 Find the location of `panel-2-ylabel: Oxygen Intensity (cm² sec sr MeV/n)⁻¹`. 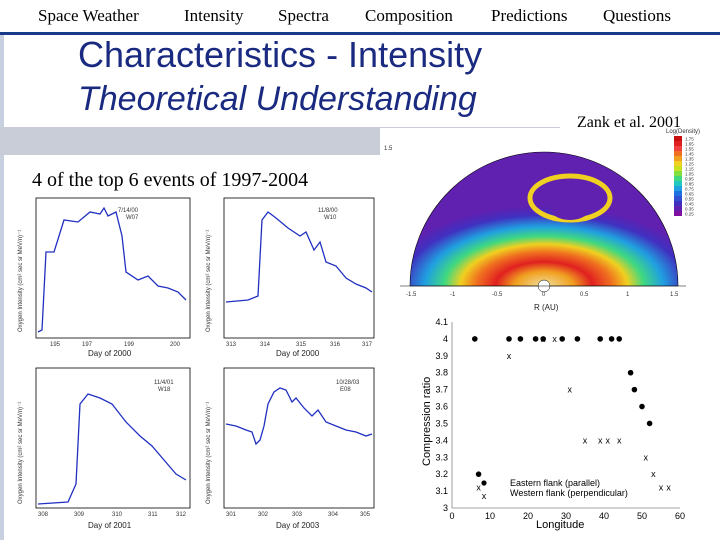

panel-2-ylabel: Oxygen Intensity (cm² sec sr MeV/n)⁻¹ is located at coordinates (209, 281).